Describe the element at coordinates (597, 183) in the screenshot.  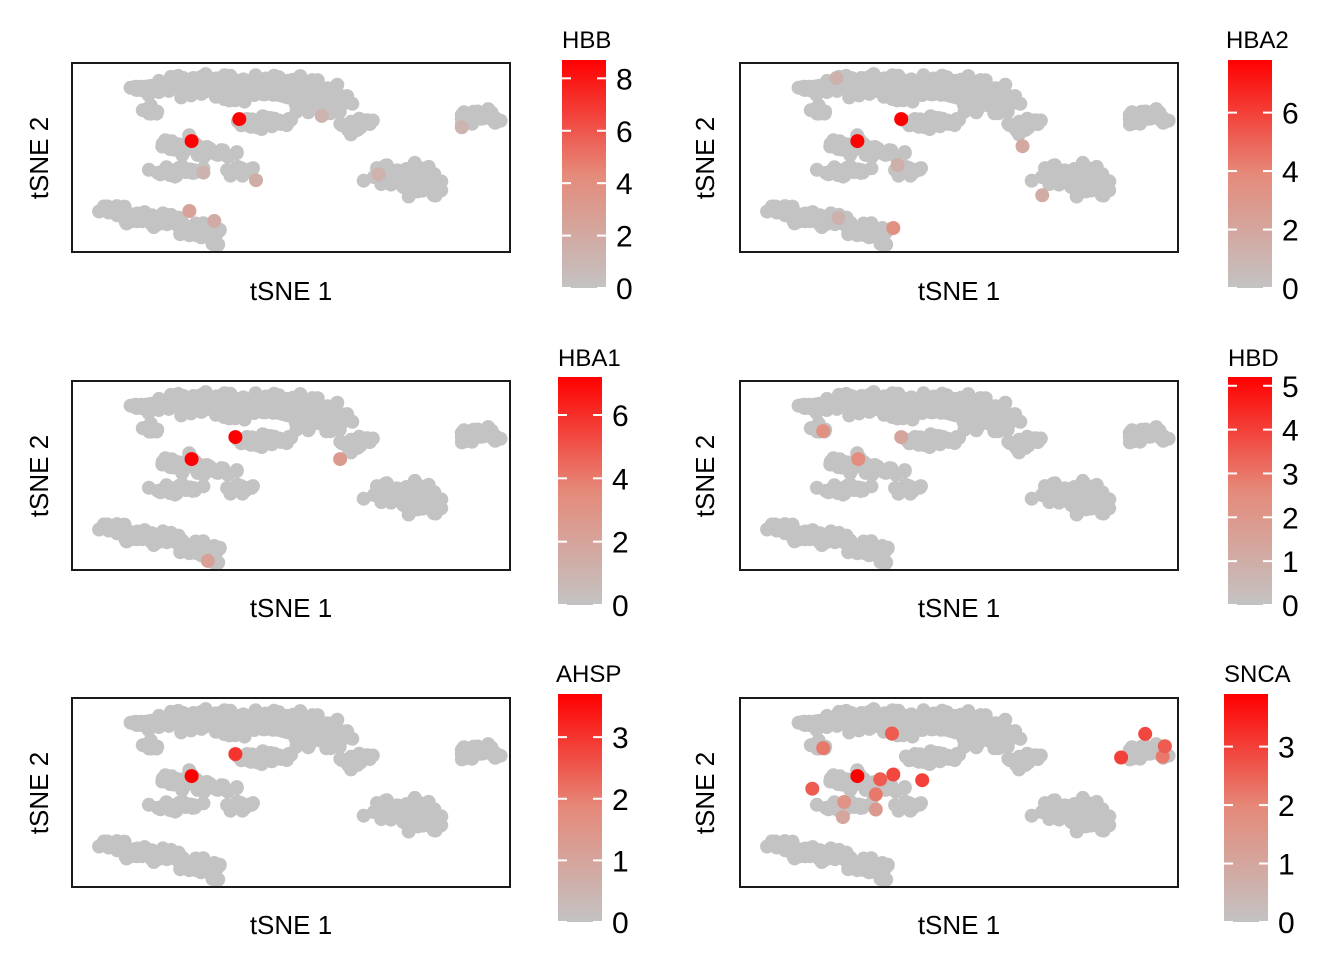
I see `color-legend: 0 2 4 6 8` at that location.